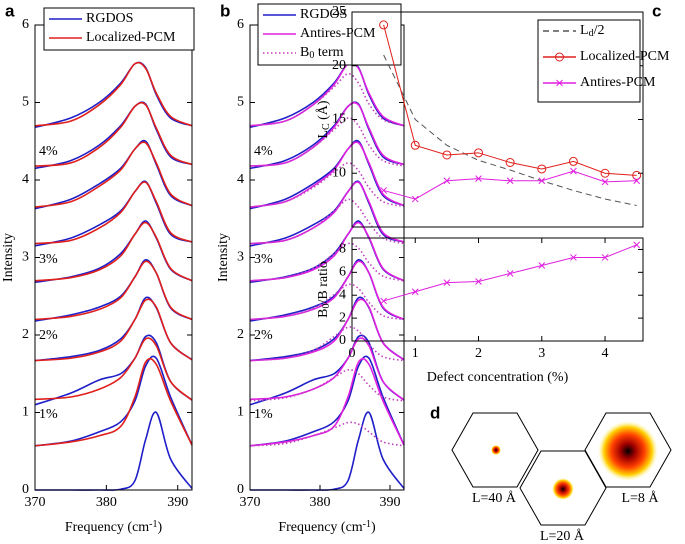  I want to click on y-axis-label: Intensity, so click(8, 257).